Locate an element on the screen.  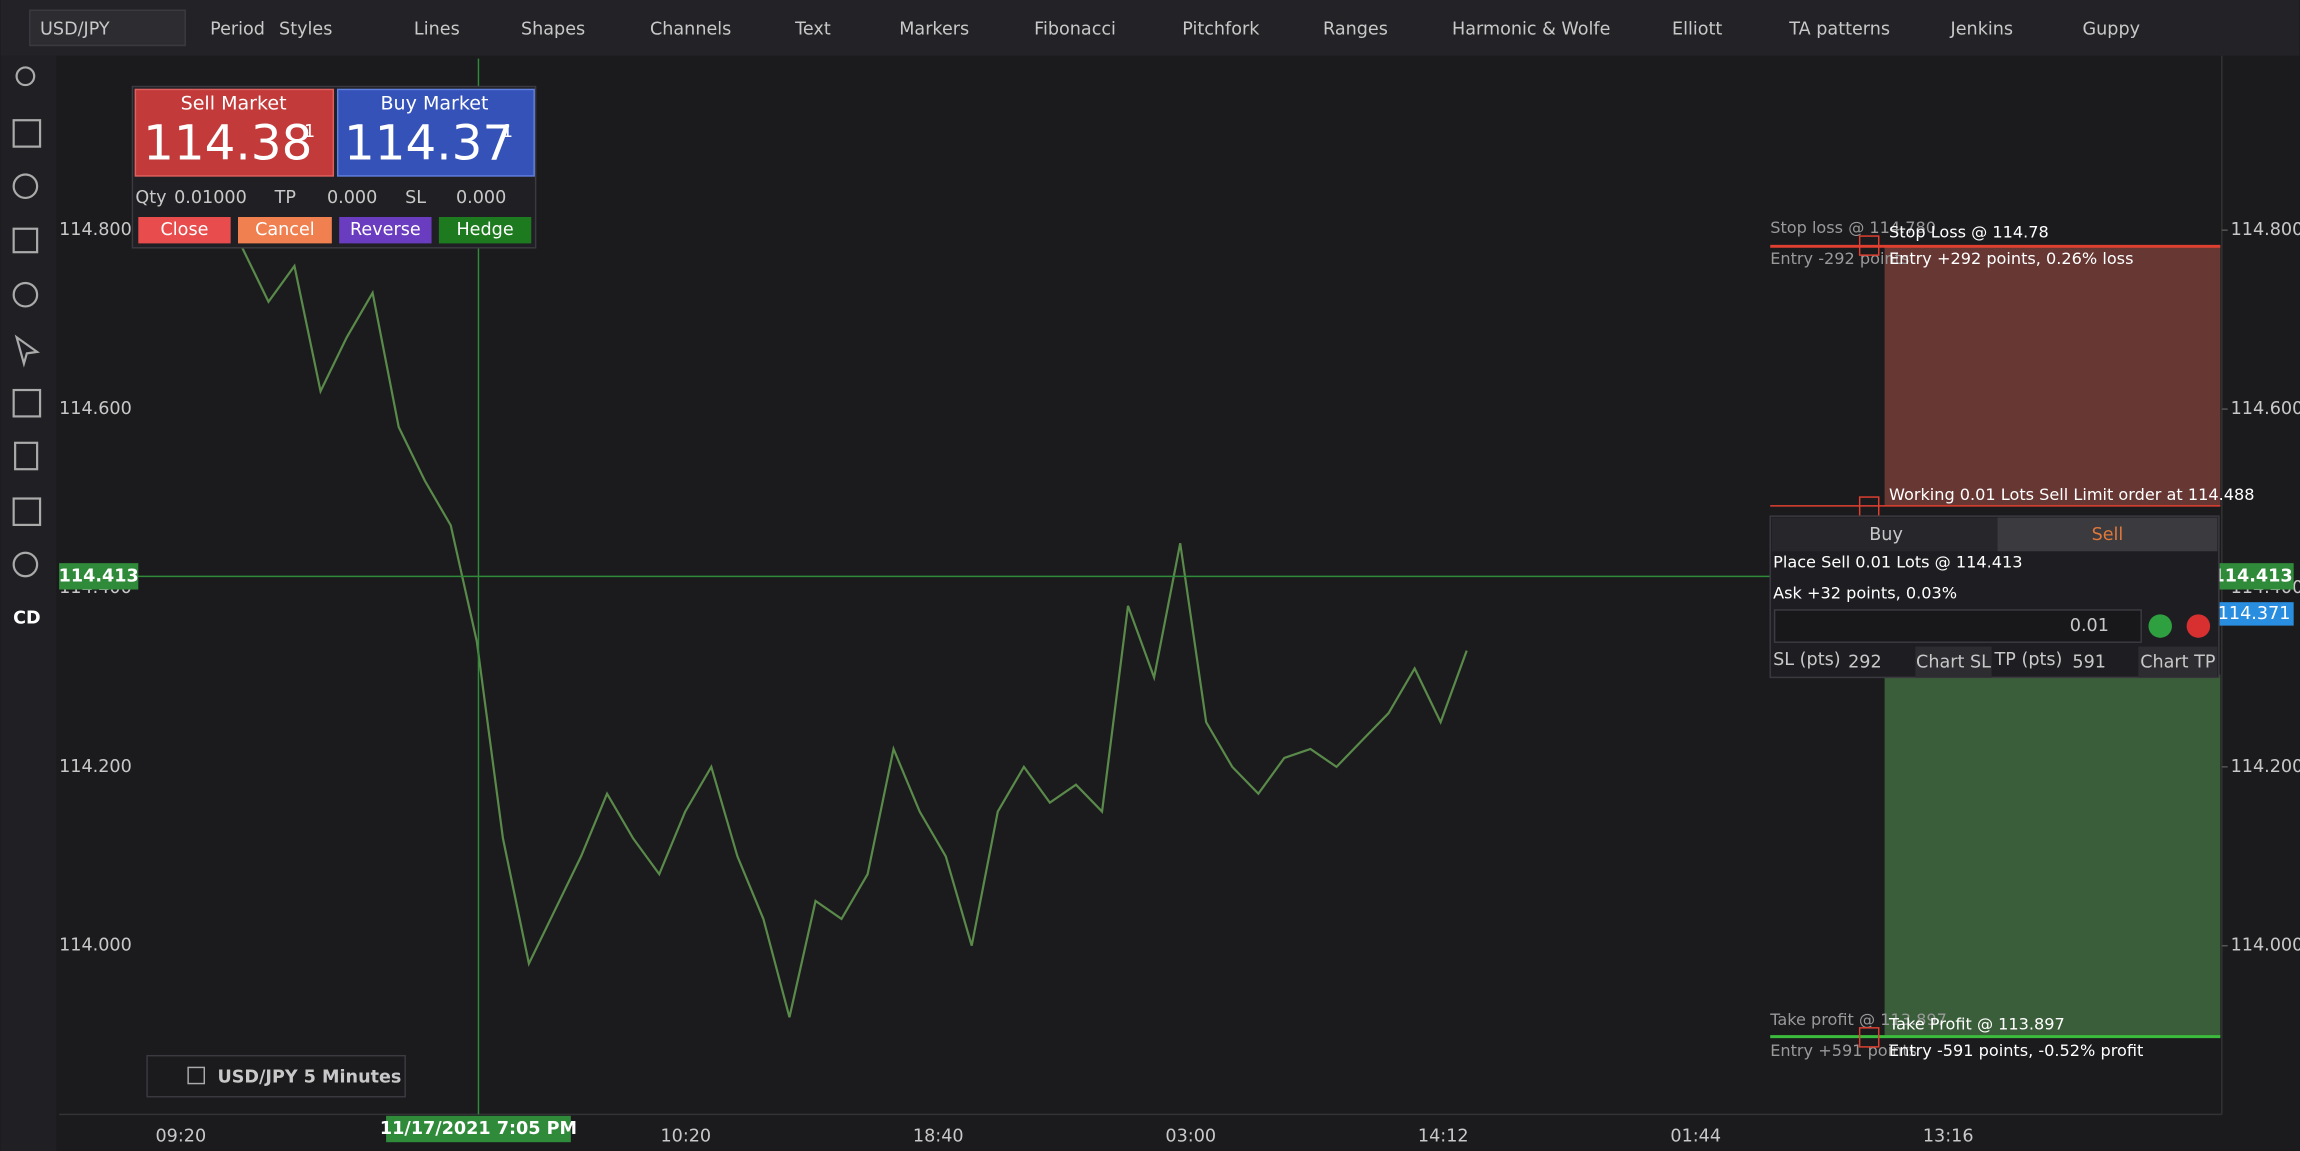
buy-tab is located at coordinates (1884, 534).